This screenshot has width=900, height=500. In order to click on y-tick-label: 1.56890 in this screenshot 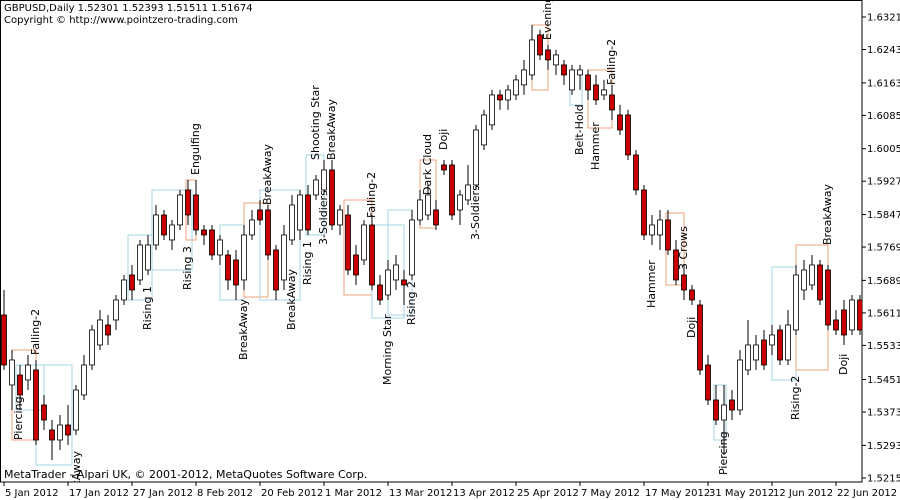, I will do `click(883, 281)`.